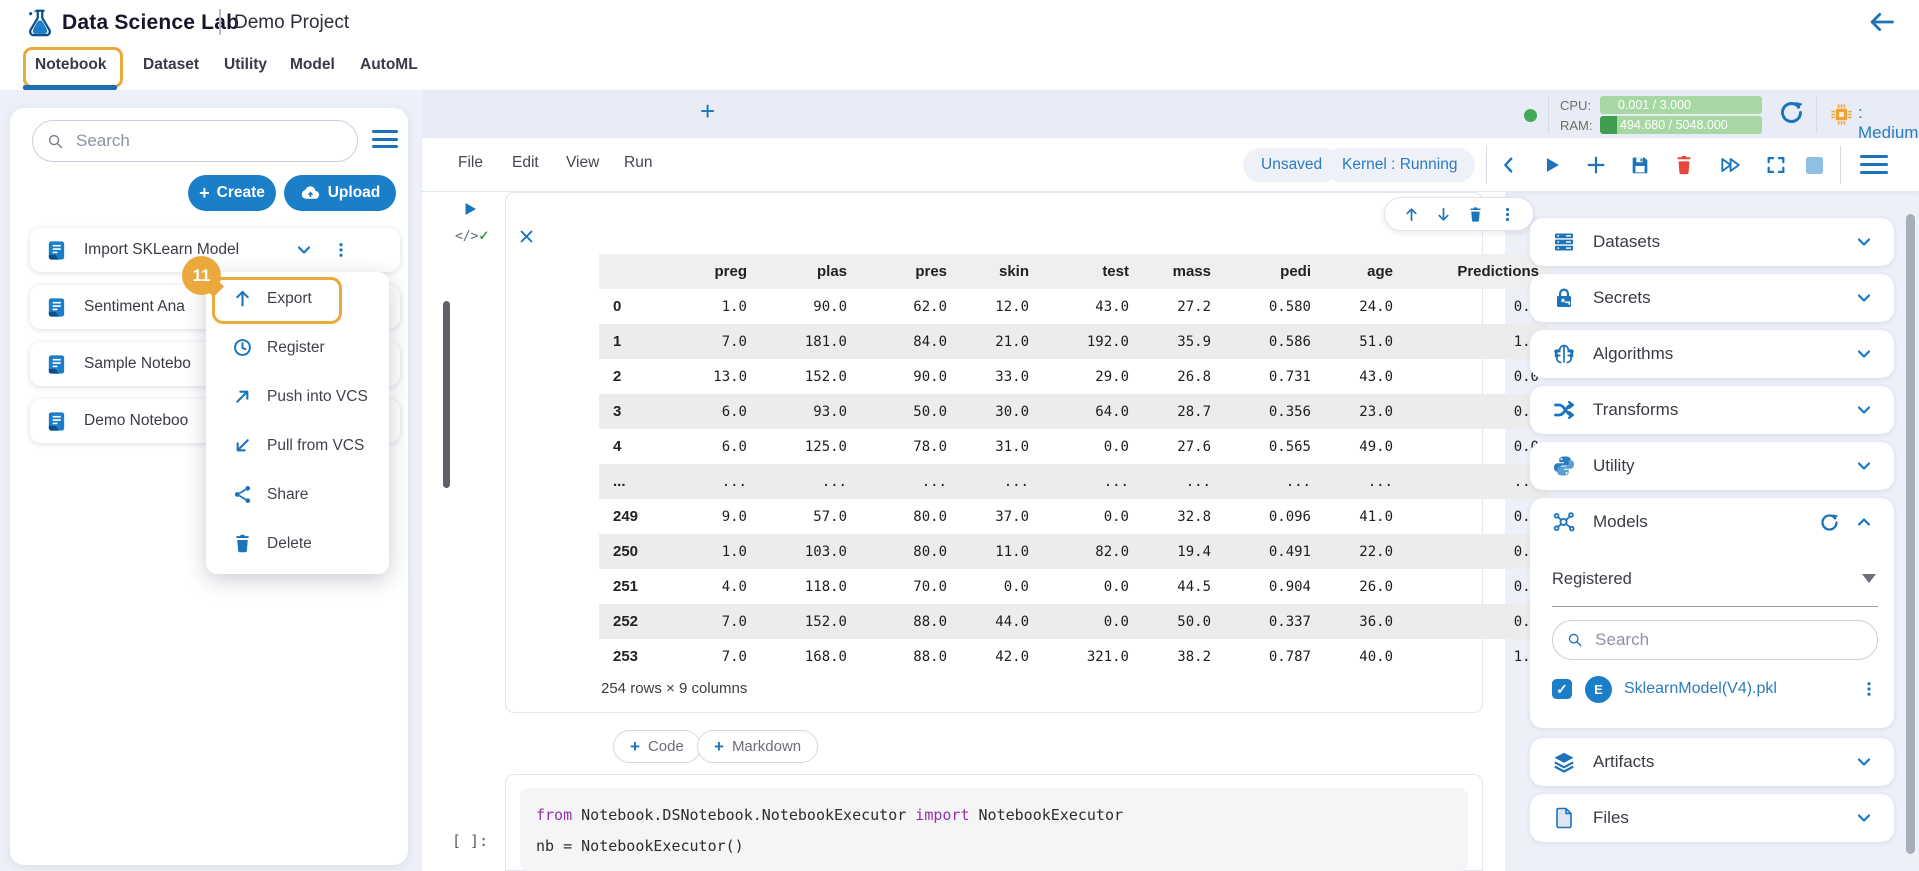 Image resolution: width=1919 pixels, height=871 pixels. What do you see at coordinates (340, 193) in the screenshot?
I see `upload-button: Upload` at bounding box center [340, 193].